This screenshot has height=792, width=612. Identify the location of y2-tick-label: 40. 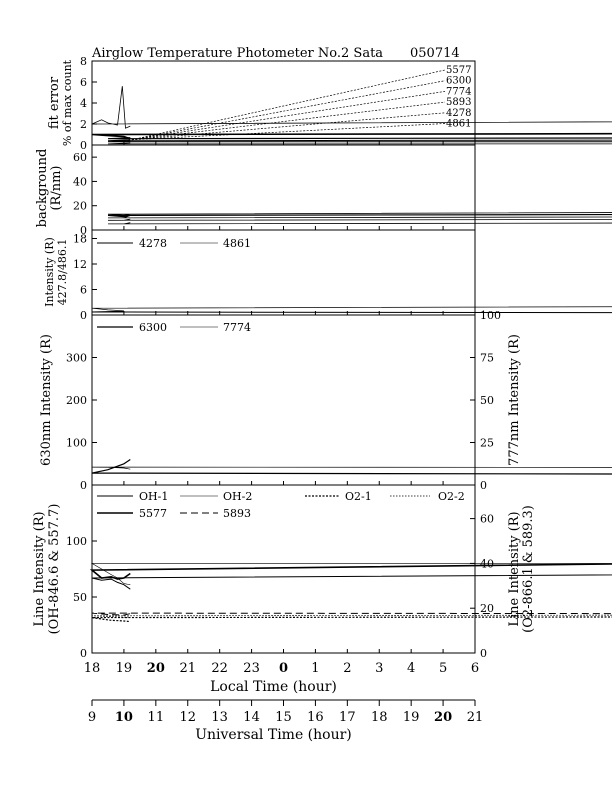
(487, 563).